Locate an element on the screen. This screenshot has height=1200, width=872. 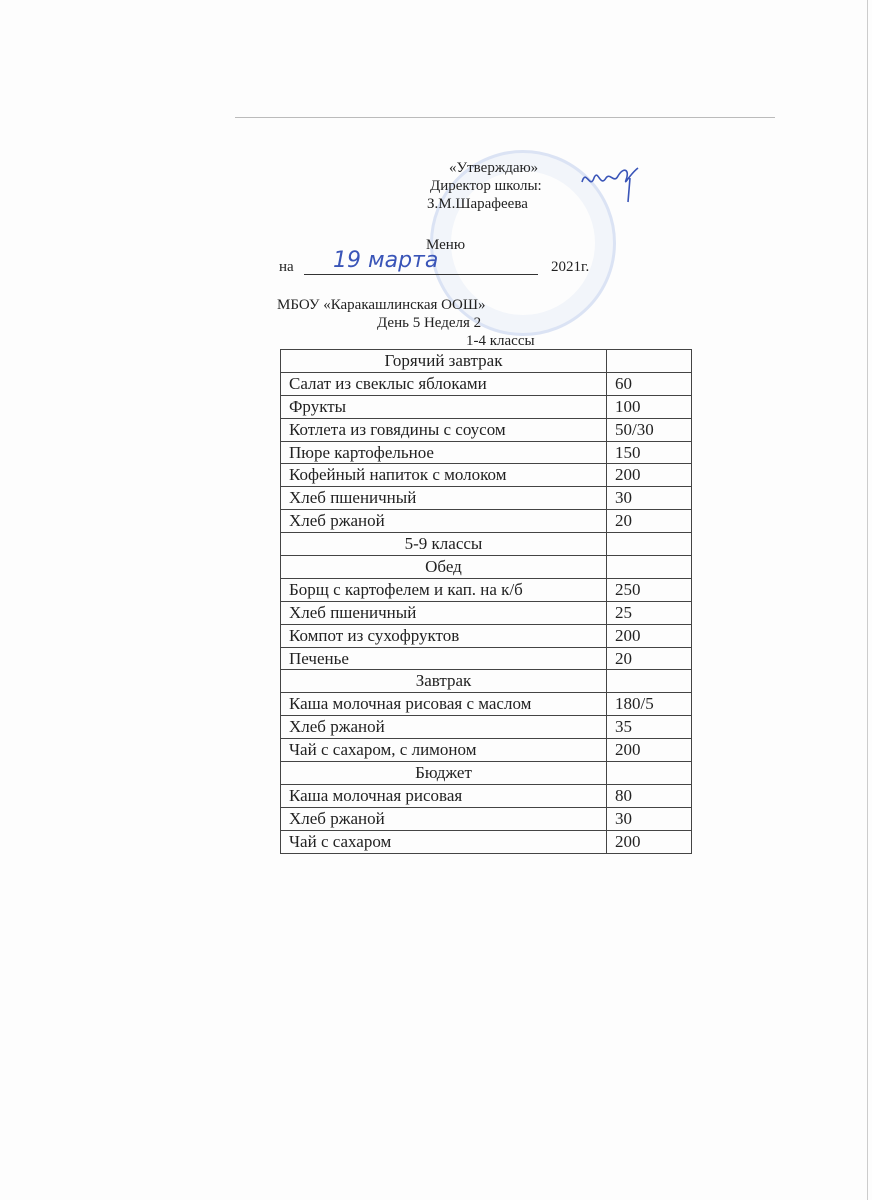
table-row: Пюре картофельное 150 is located at coordinates (486, 452).